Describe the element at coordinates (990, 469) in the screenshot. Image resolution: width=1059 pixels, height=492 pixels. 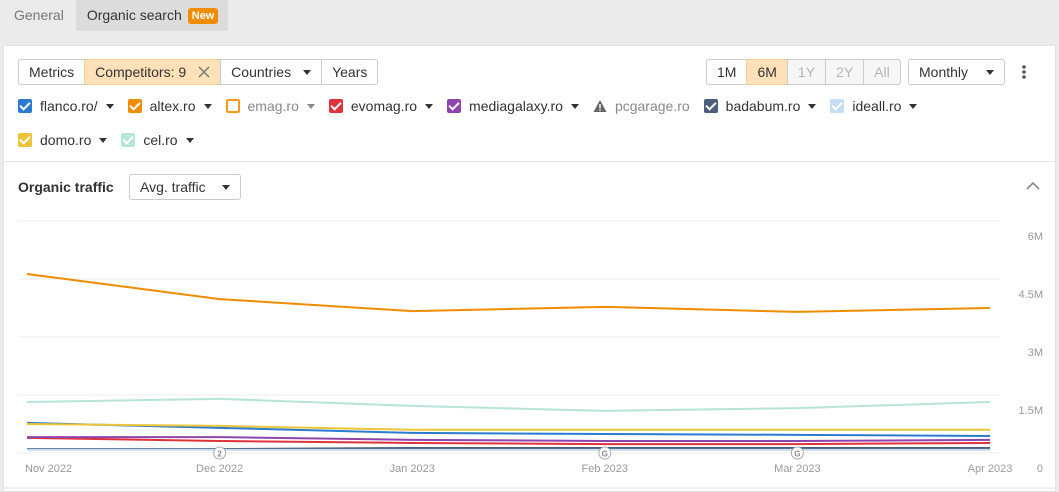
I see `x-tick-label: Apr 2023` at that location.